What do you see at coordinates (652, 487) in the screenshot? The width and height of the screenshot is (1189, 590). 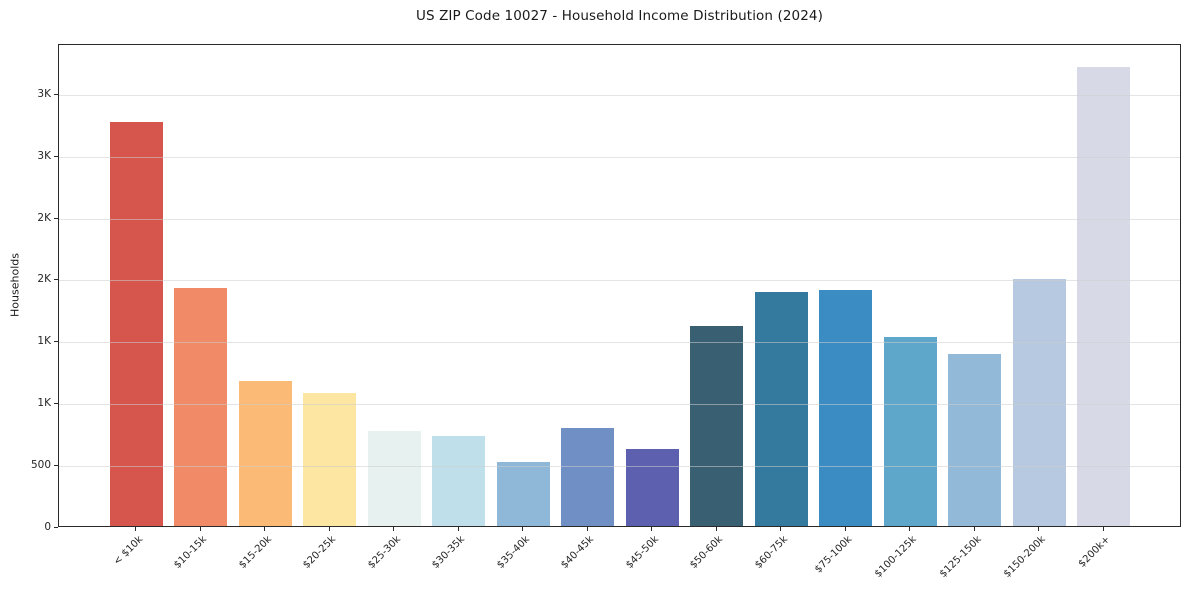 I see `bar-45-50k` at bounding box center [652, 487].